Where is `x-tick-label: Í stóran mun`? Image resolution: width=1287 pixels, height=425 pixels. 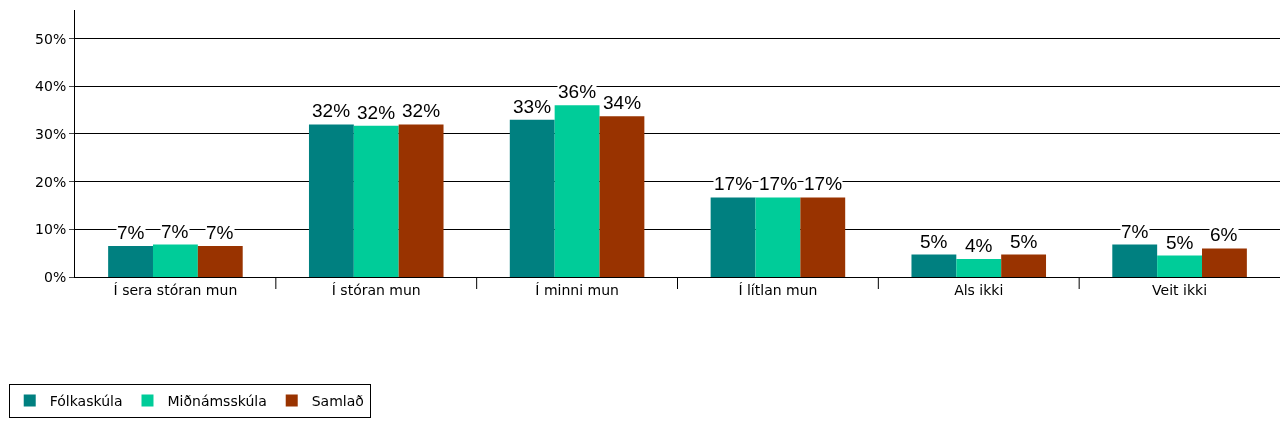
x-tick-label: Í stóran mun is located at coordinates (376, 289).